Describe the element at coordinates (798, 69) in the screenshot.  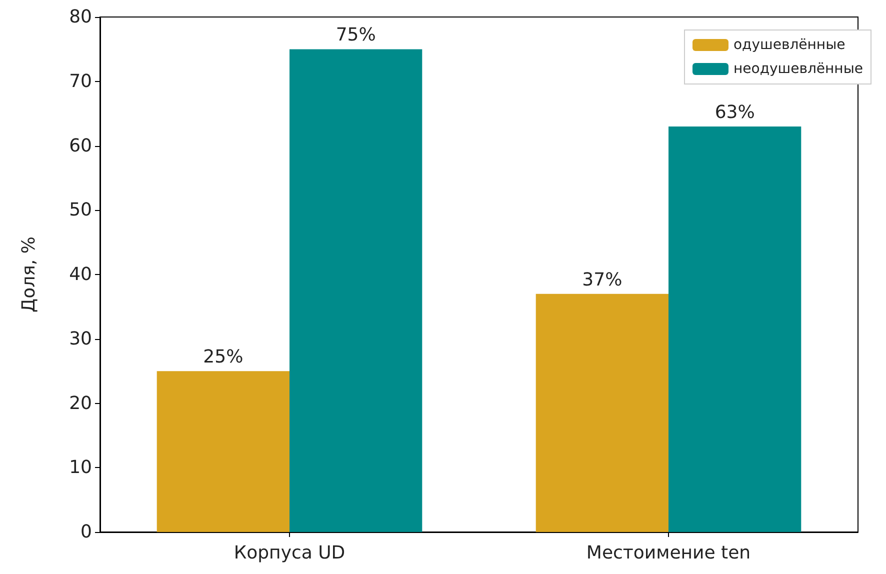
I see `legend-label: неодушевлённые` at that location.